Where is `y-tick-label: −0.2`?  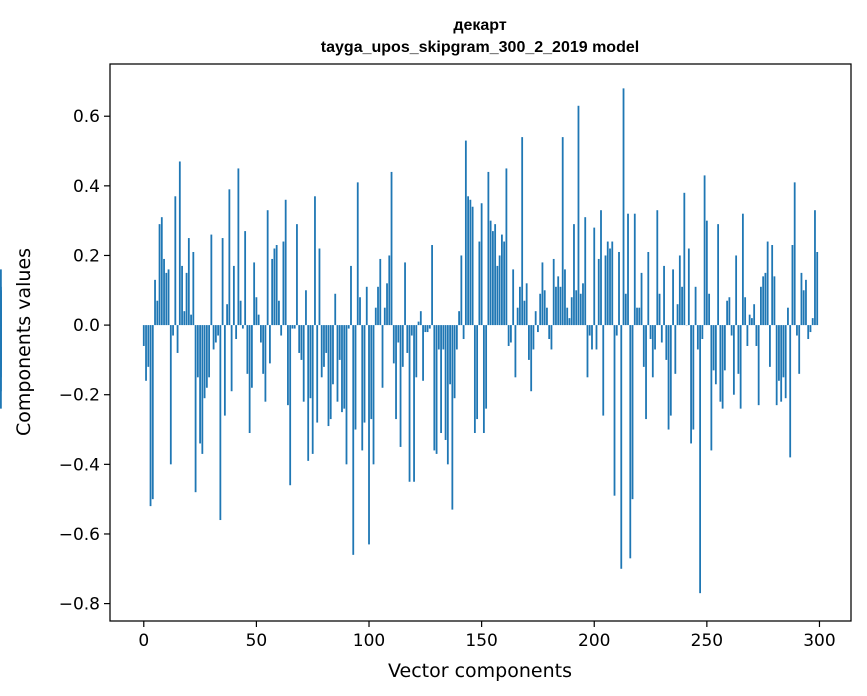 y-tick-label: −0.2 is located at coordinates (79, 396).